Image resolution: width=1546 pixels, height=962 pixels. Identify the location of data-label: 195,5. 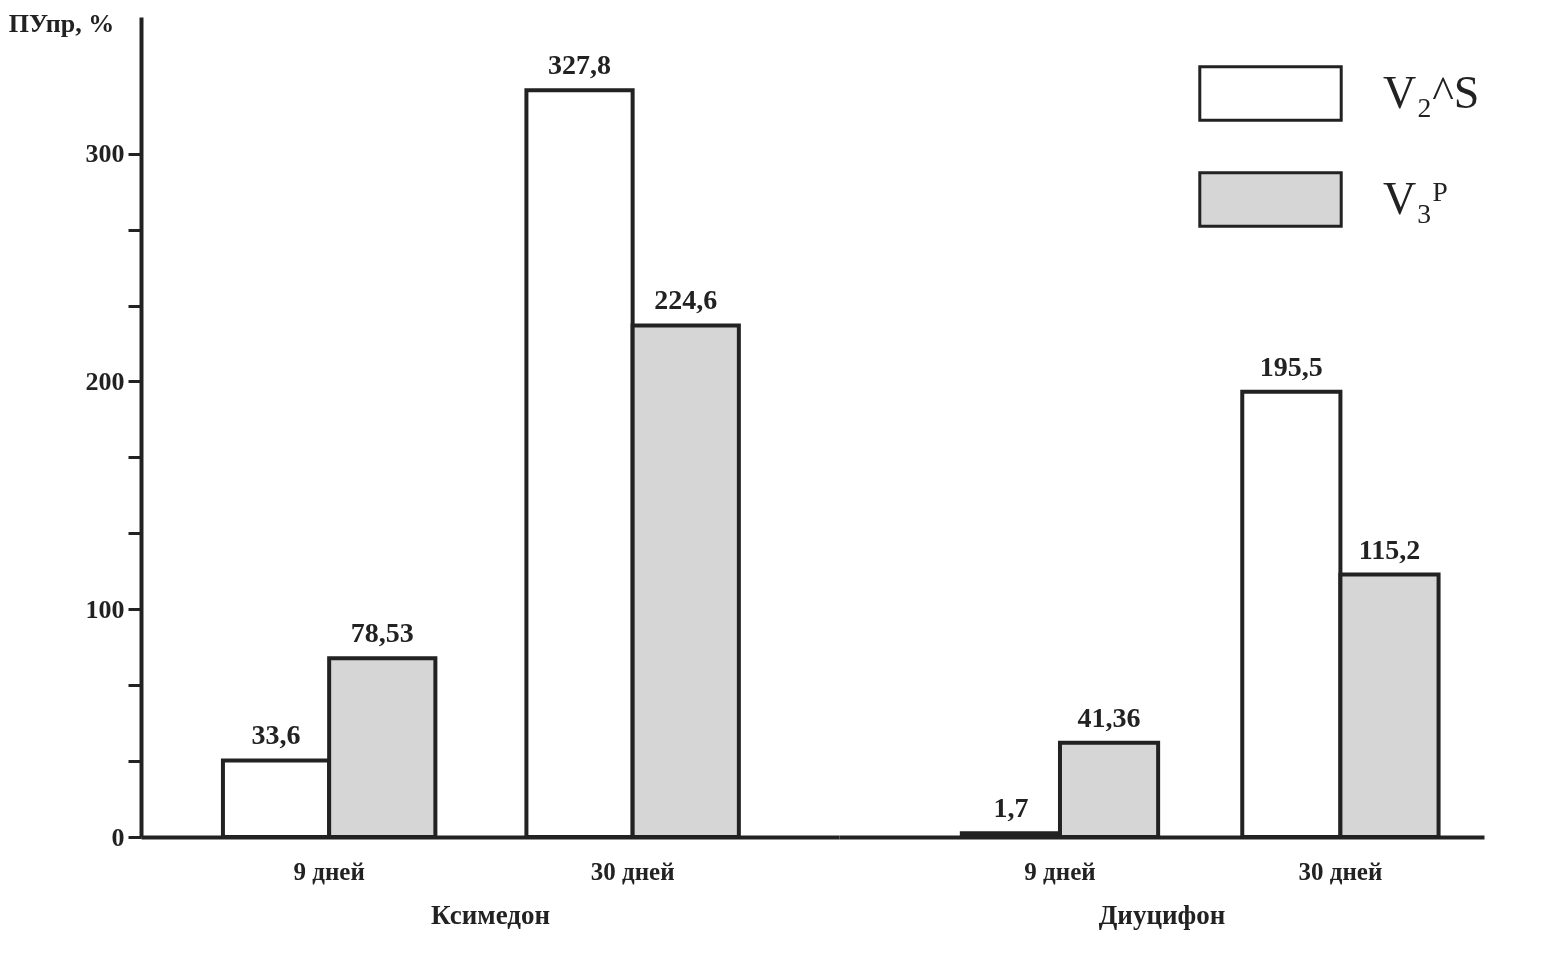
(1291, 366).